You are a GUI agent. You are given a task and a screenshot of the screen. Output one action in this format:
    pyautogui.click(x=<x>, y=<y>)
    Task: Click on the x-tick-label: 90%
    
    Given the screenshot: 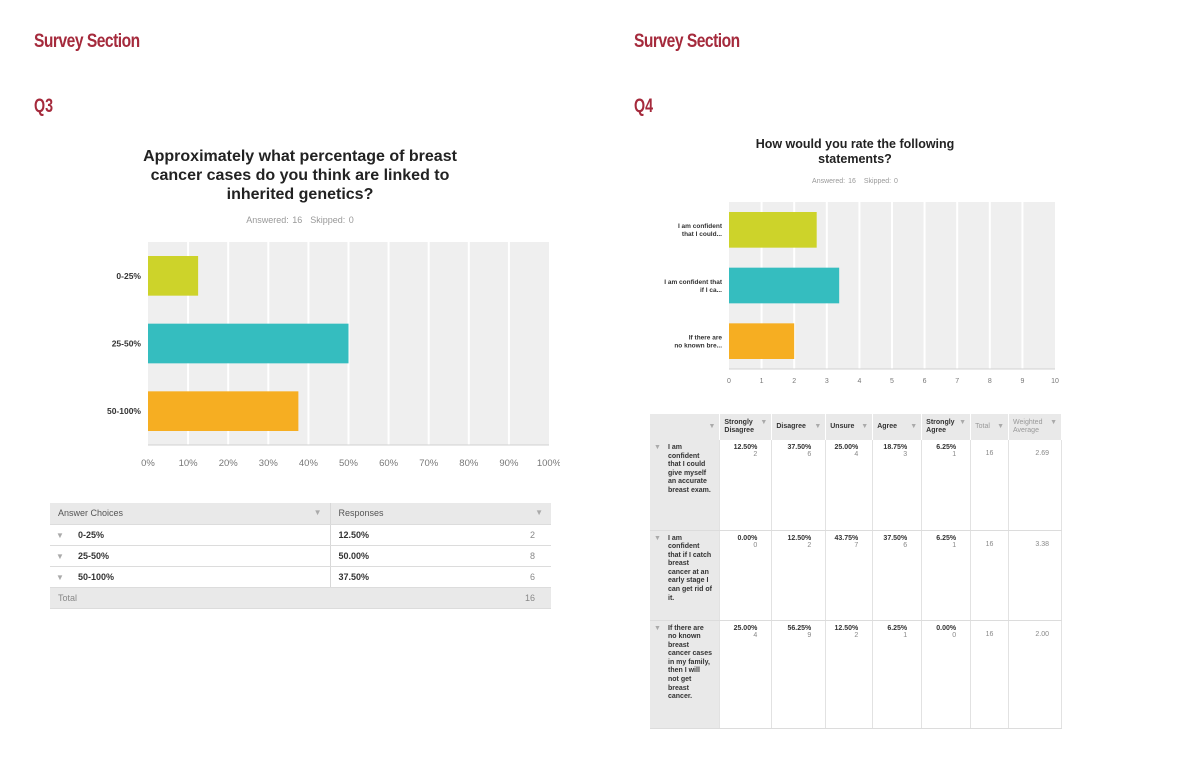 What is the action you would take?
    pyautogui.click(x=509, y=463)
    